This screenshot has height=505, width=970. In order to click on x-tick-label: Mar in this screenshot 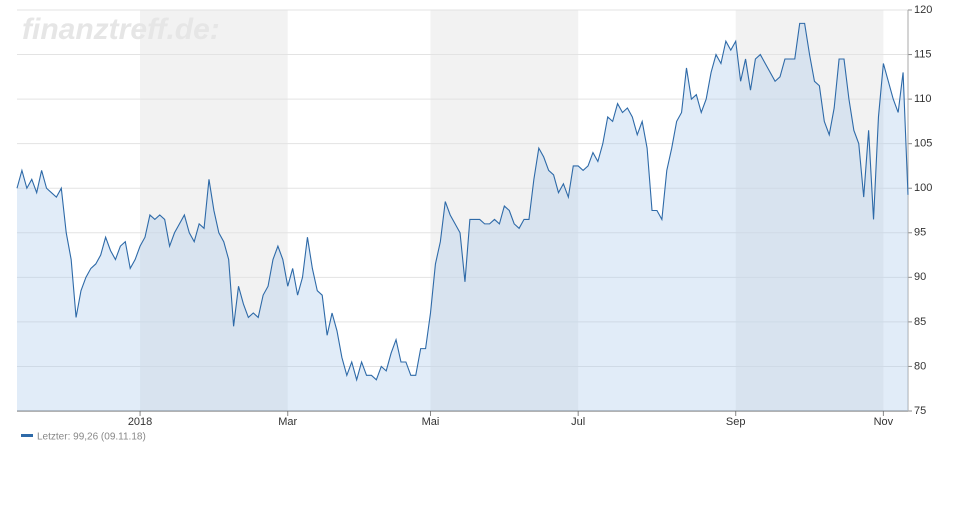, I will do `click(287, 422)`.